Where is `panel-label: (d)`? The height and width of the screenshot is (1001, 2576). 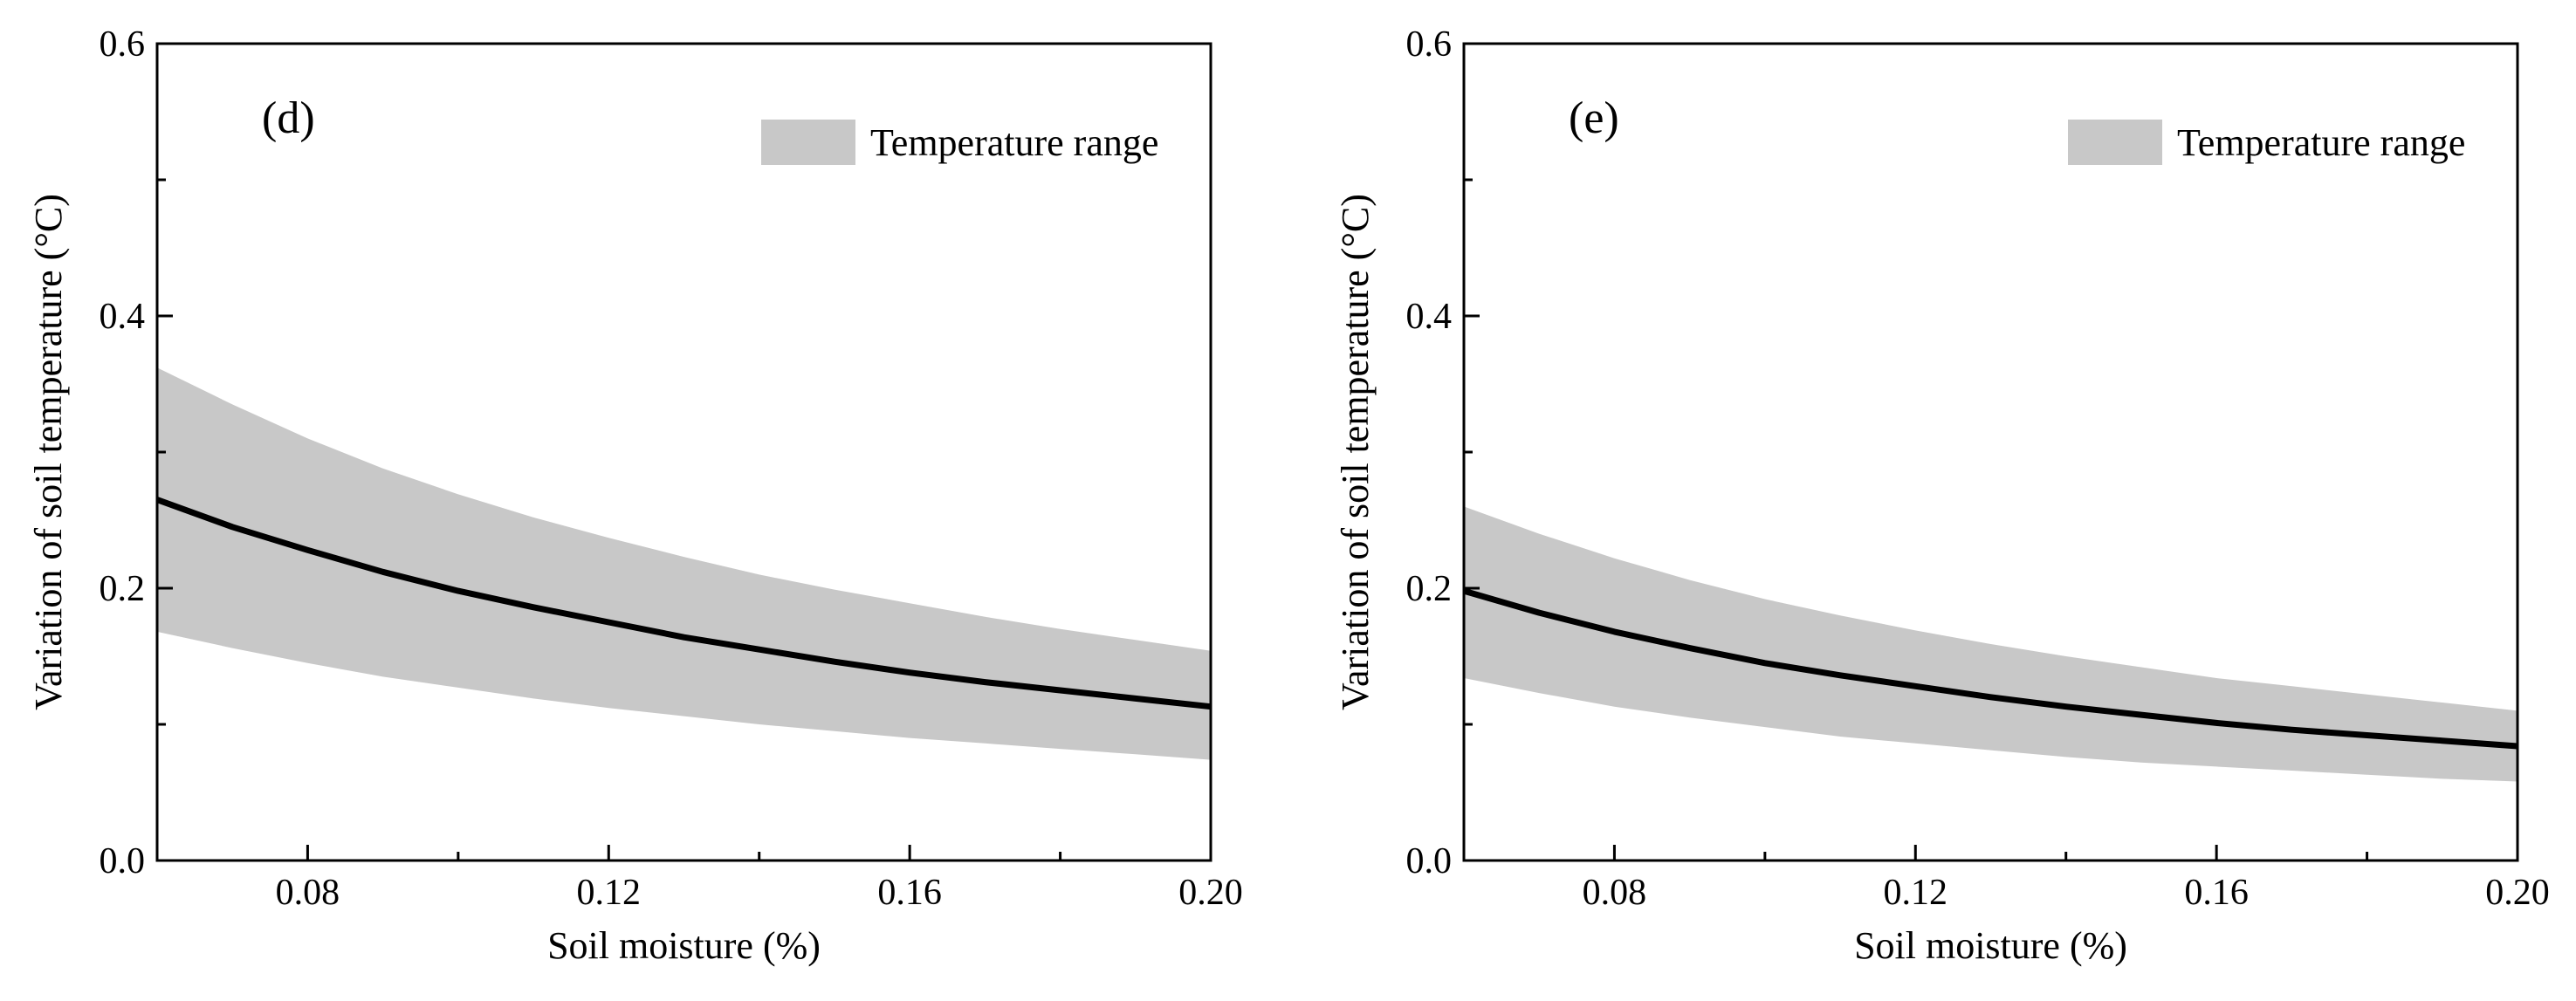 panel-label: (d) is located at coordinates (288, 118).